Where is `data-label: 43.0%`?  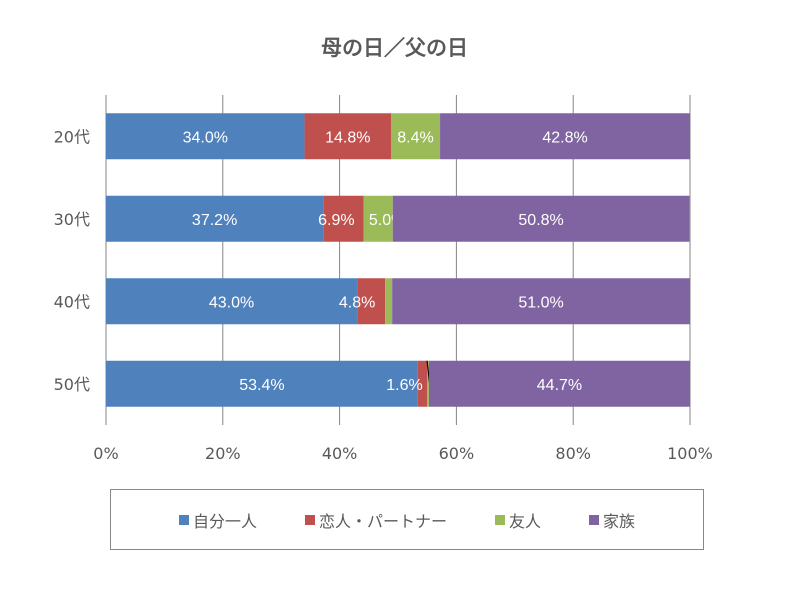
data-label: 43.0% is located at coordinates (231, 302).